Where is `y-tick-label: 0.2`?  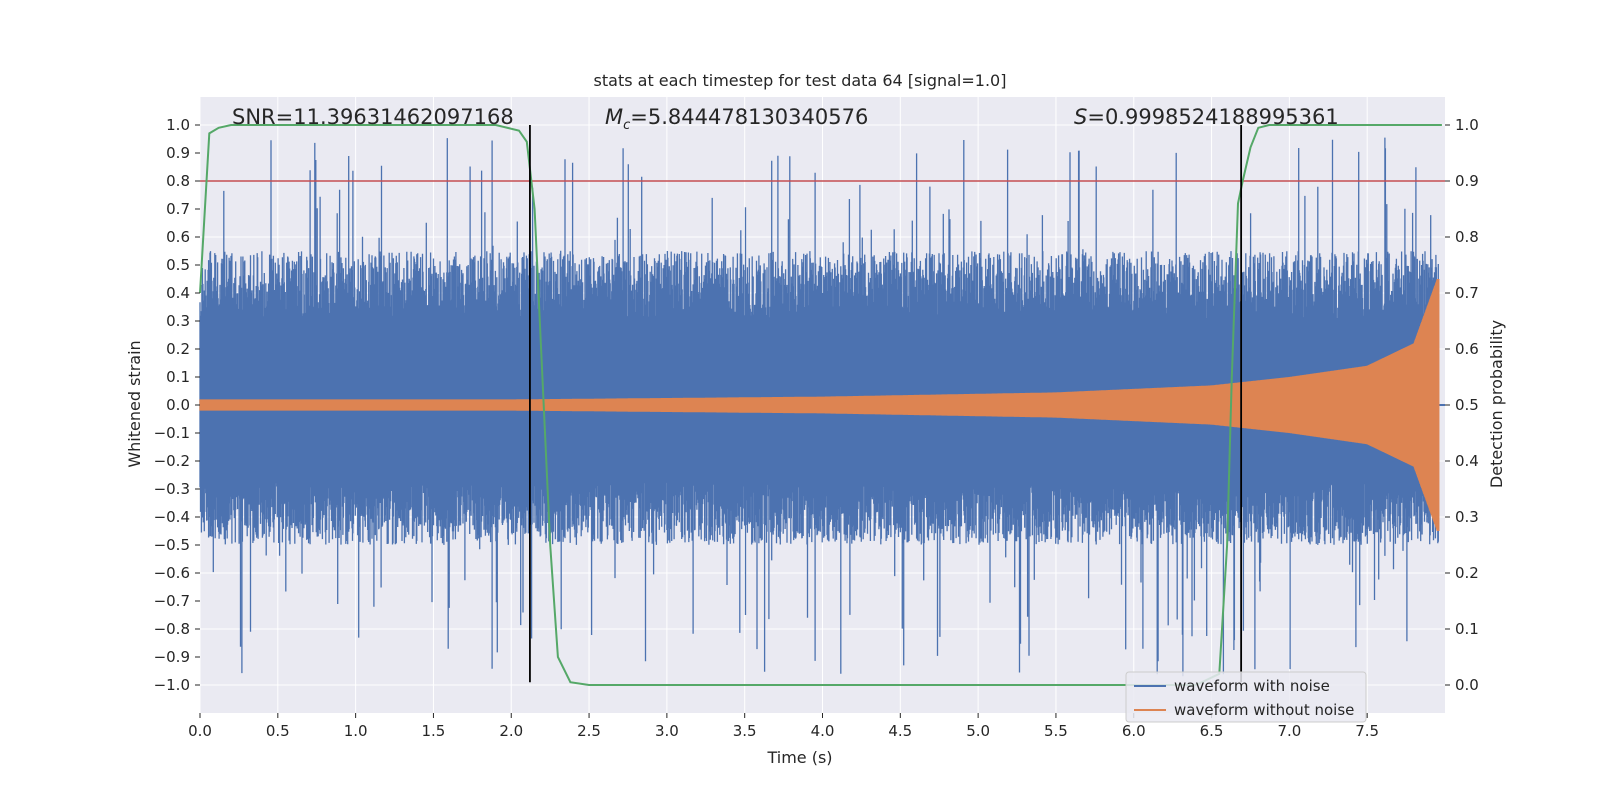 y-tick-label: 0.2 is located at coordinates (178, 349).